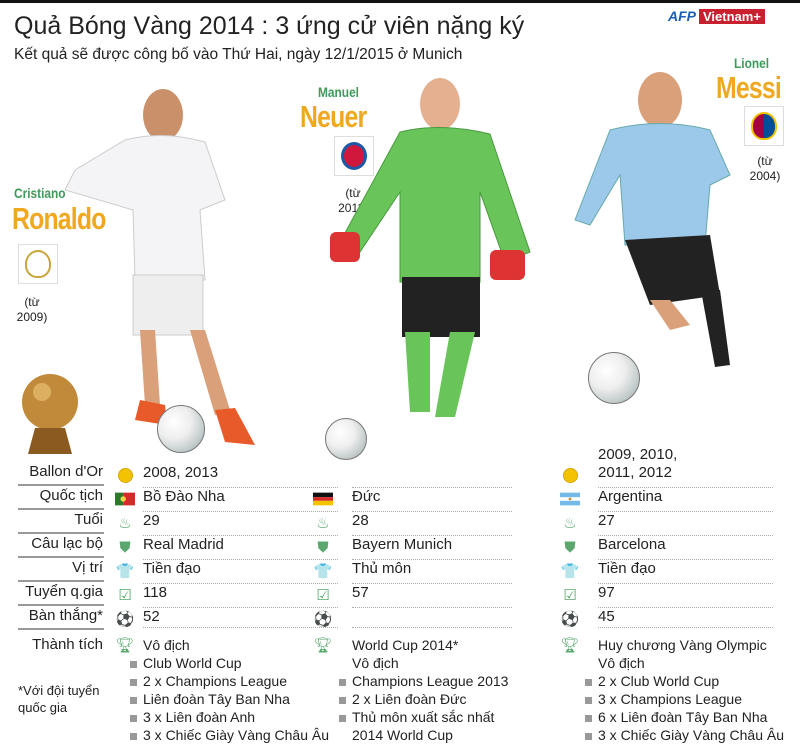 The height and width of the screenshot is (756, 800). I want to click on ronaldo-achievement-item: 3 x Liên đoàn Anh, so click(192, 717).